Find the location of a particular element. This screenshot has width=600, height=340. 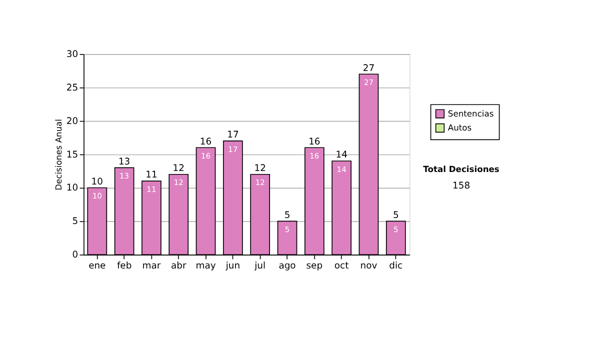

x-tick-label: ene is located at coordinates (97, 266).